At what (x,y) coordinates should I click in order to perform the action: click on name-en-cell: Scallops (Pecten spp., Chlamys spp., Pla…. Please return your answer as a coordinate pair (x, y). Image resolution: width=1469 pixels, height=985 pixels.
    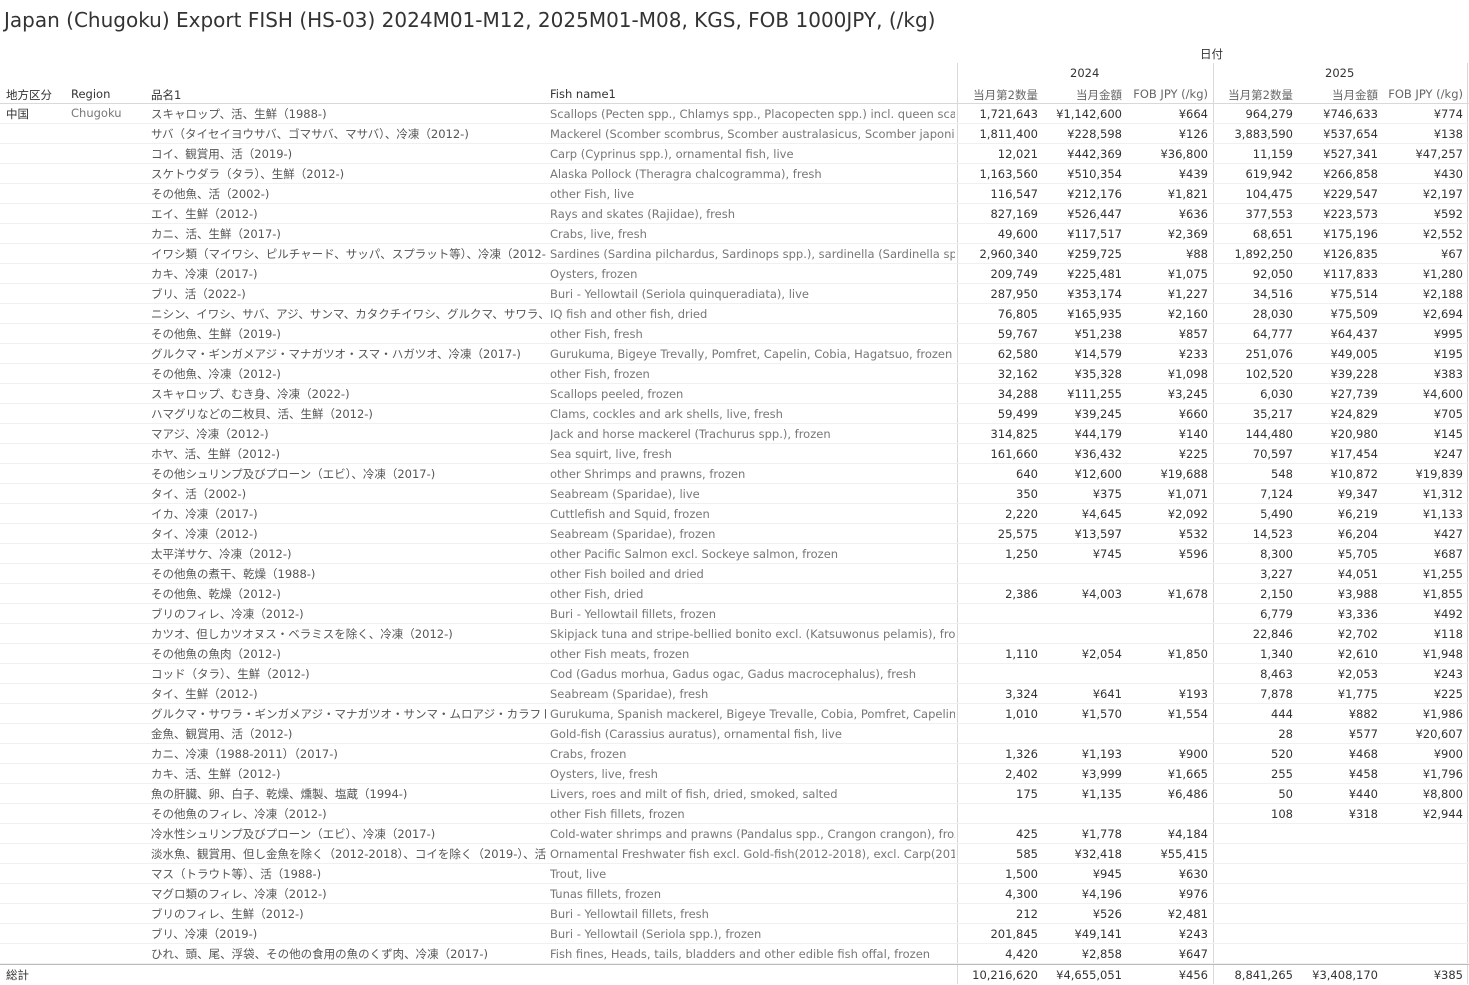
    Looking at the image, I should click on (752, 114).